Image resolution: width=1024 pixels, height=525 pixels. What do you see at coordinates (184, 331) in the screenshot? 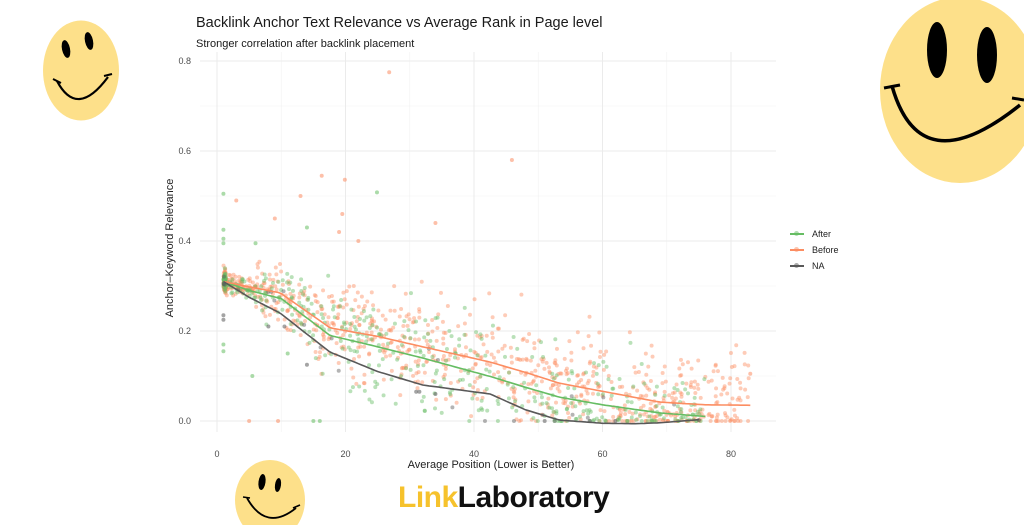
I see `y-tick-label: 0.2` at bounding box center [184, 331].